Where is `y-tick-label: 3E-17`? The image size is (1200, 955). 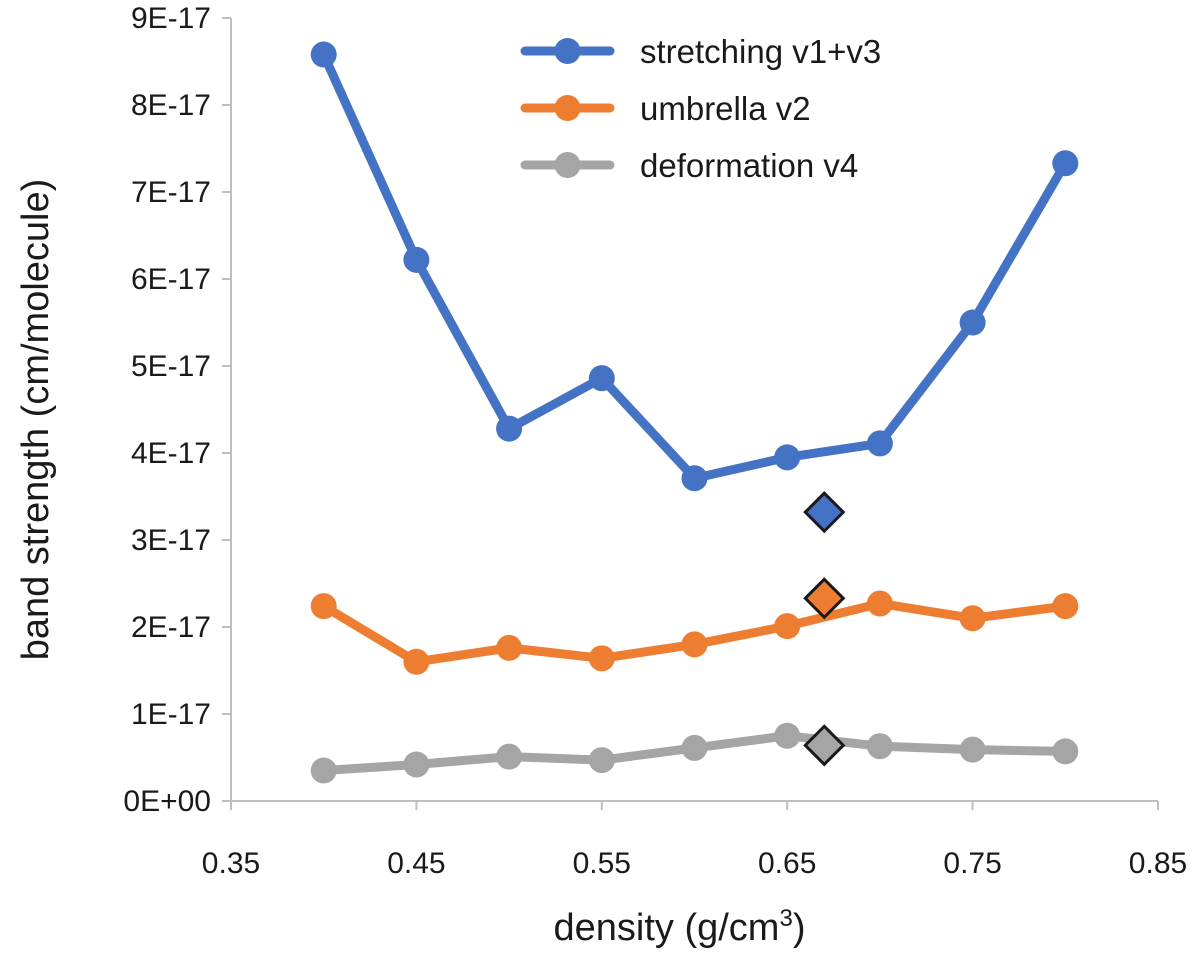 y-tick-label: 3E-17 is located at coordinates (171, 540).